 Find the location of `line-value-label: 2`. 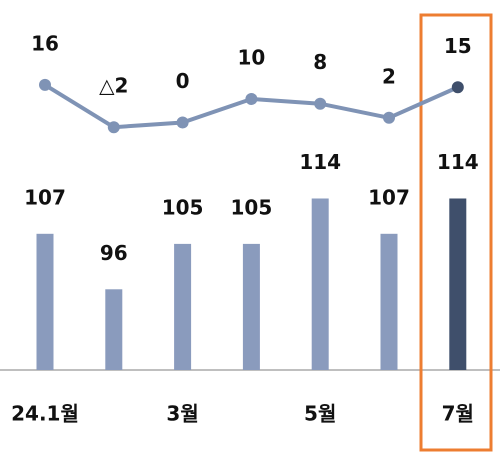

line-value-label: 2 is located at coordinates (389, 76).